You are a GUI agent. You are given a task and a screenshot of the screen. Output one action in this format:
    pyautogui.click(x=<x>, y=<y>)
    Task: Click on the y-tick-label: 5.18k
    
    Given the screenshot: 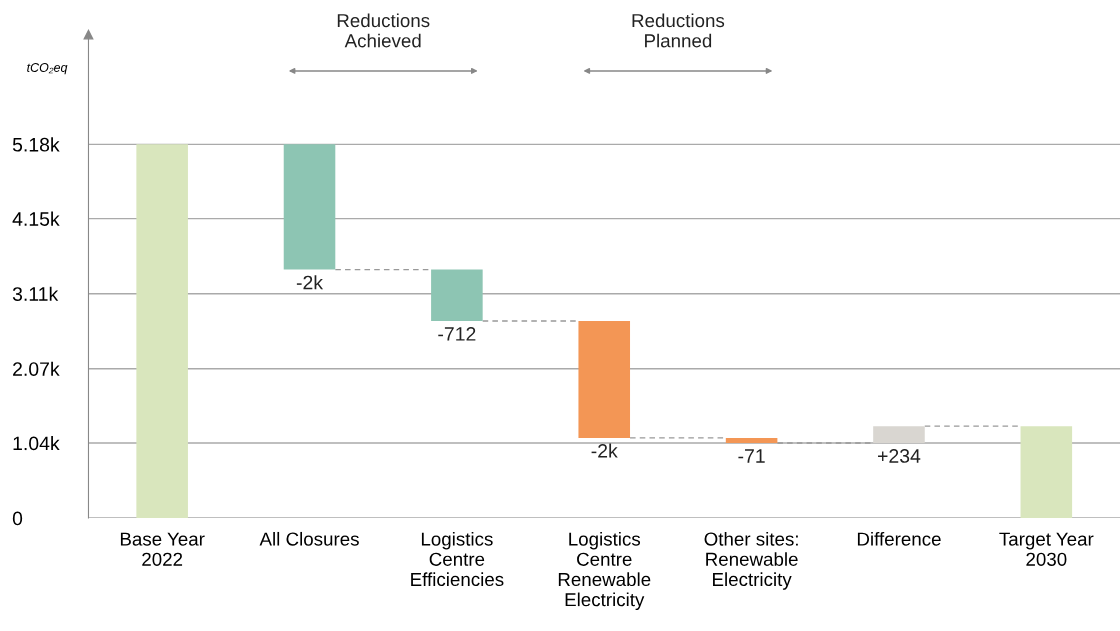 What is the action you would take?
    pyautogui.click(x=36, y=144)
    